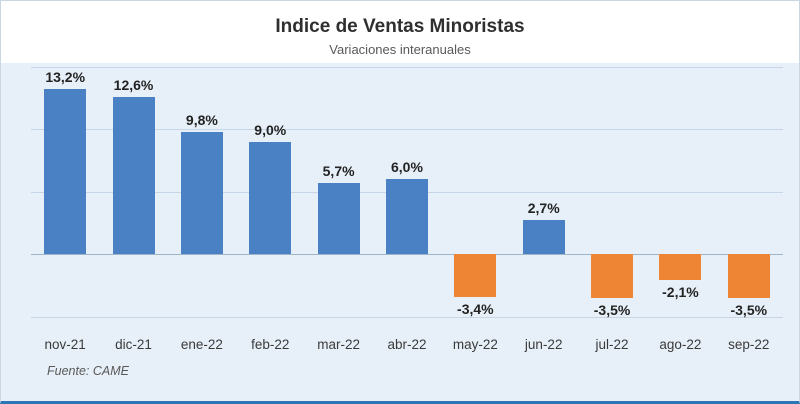 Image resolution: width=800 pixels, height=404 pixels. What do you see at coordinates (543, 208) in the screenshot?
I see `bar-value-label: 2,7%` at bounding box center [543, 208].